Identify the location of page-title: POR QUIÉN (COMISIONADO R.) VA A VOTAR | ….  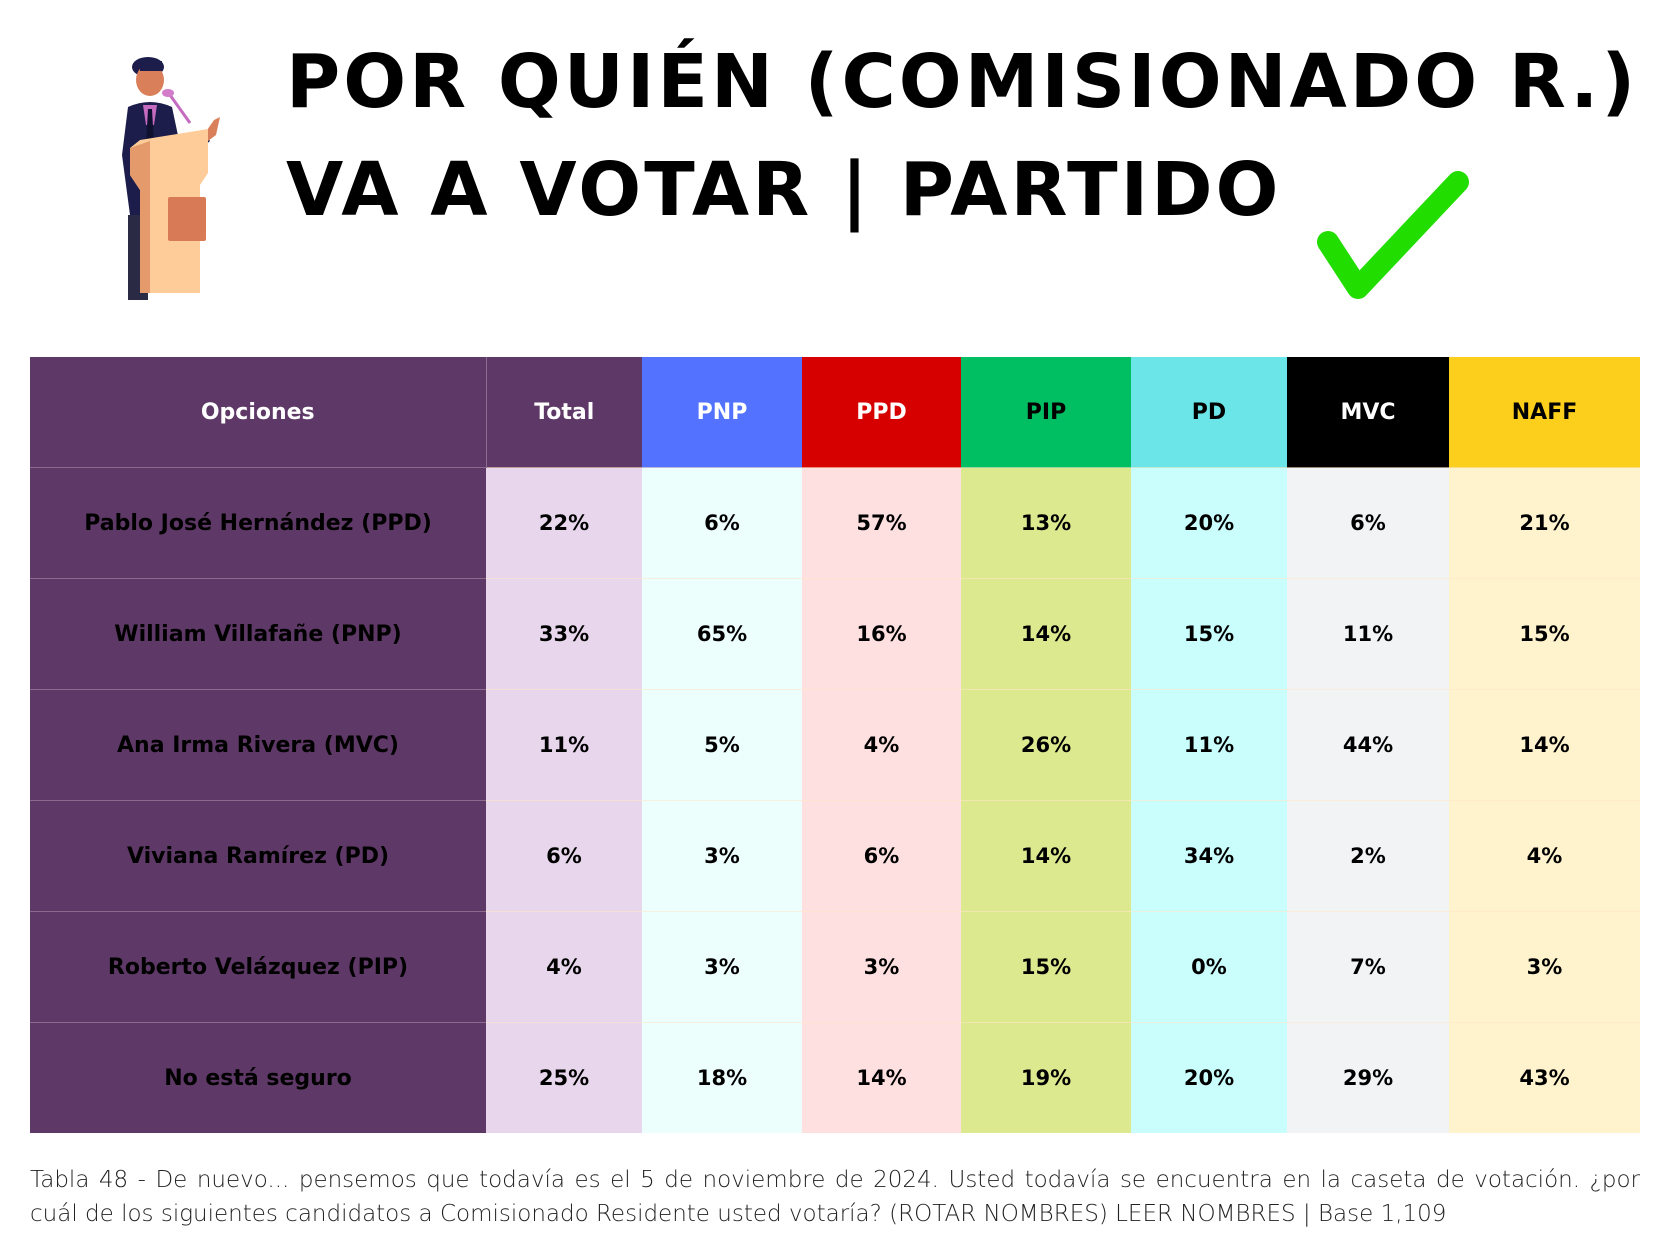
(962, 136).